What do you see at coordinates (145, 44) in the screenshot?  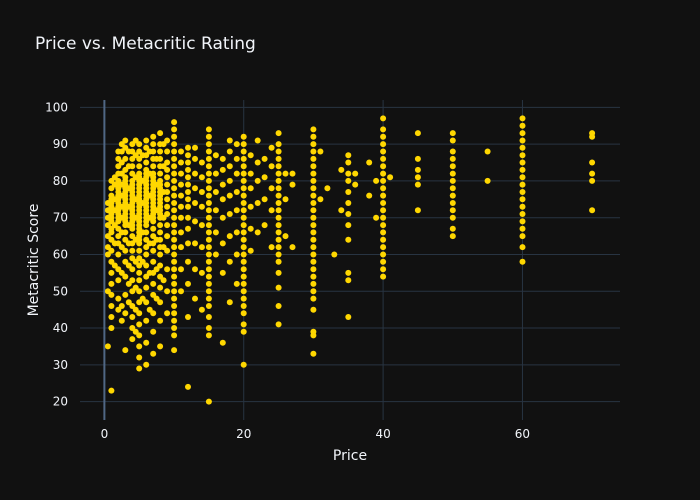 I see `chart-title: Price vs. Metacritic Rating` at bounding box center [145, 44].